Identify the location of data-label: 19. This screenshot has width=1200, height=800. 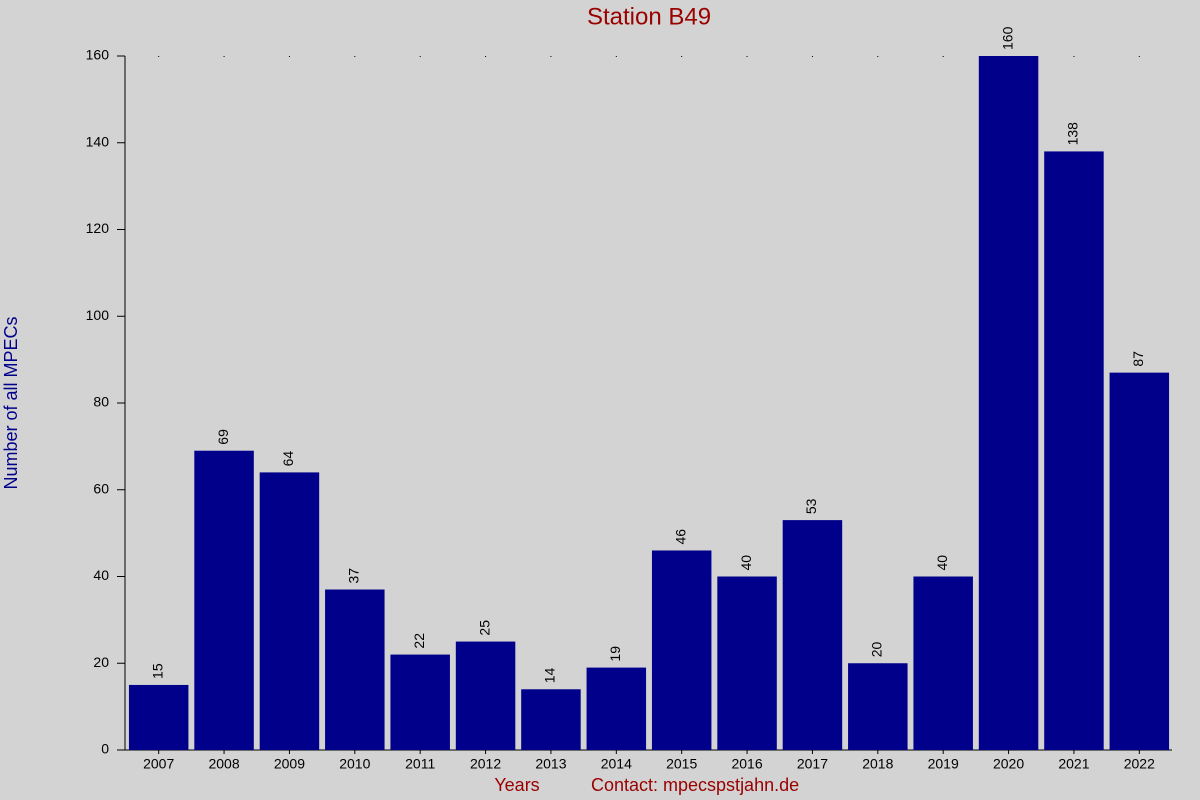
(615, 654).